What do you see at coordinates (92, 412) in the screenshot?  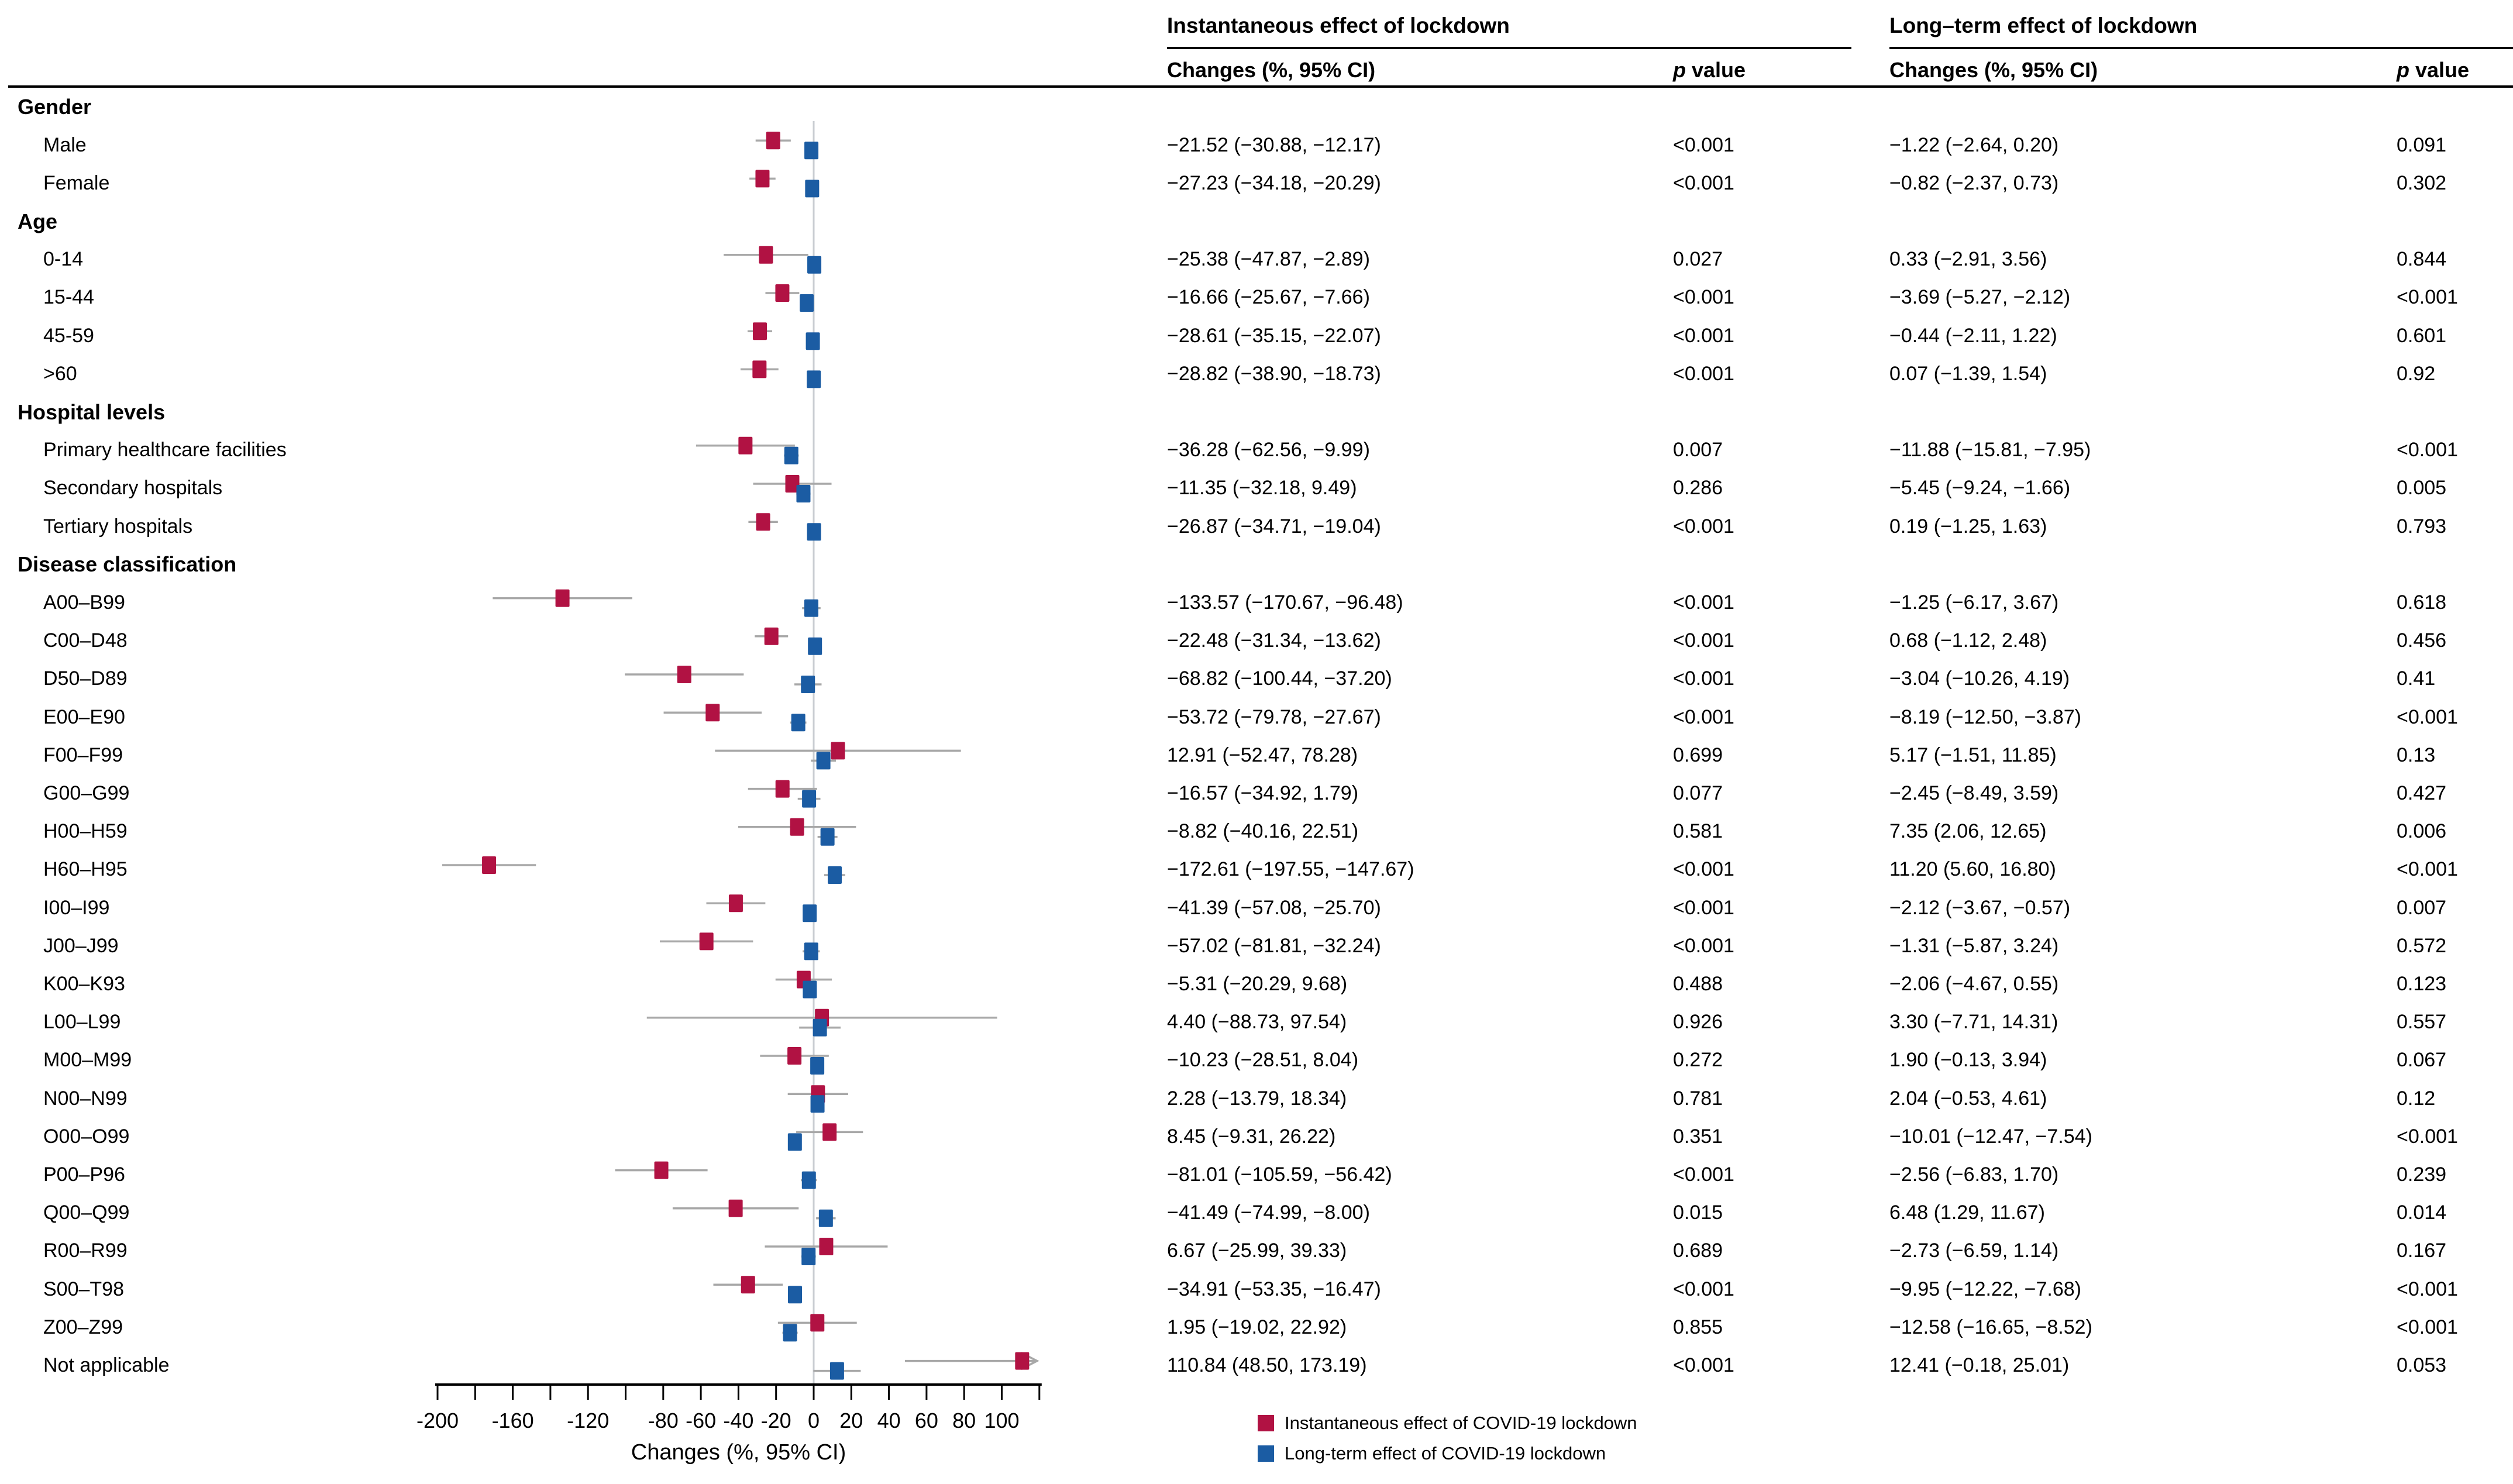 I see `section-header: Hospital levels` at bounding box center [92, 412].